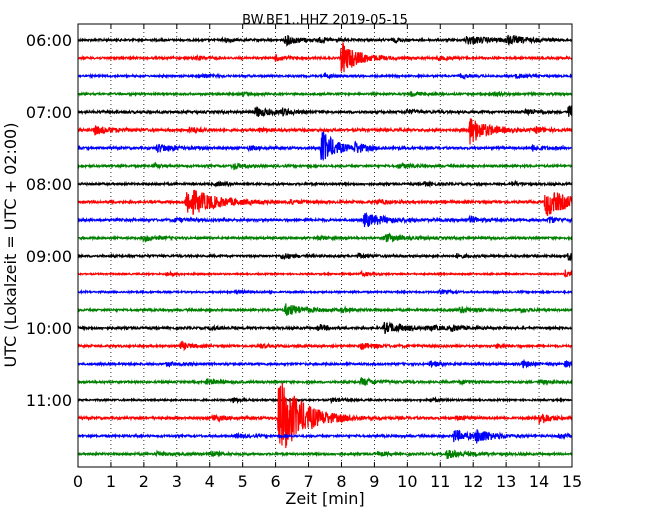 The image size is (650, 520). What do you see at coordinates (308, 481) in the screenshot?
I see `x-tick-label-7: 7` at bounding box center [308, 481].